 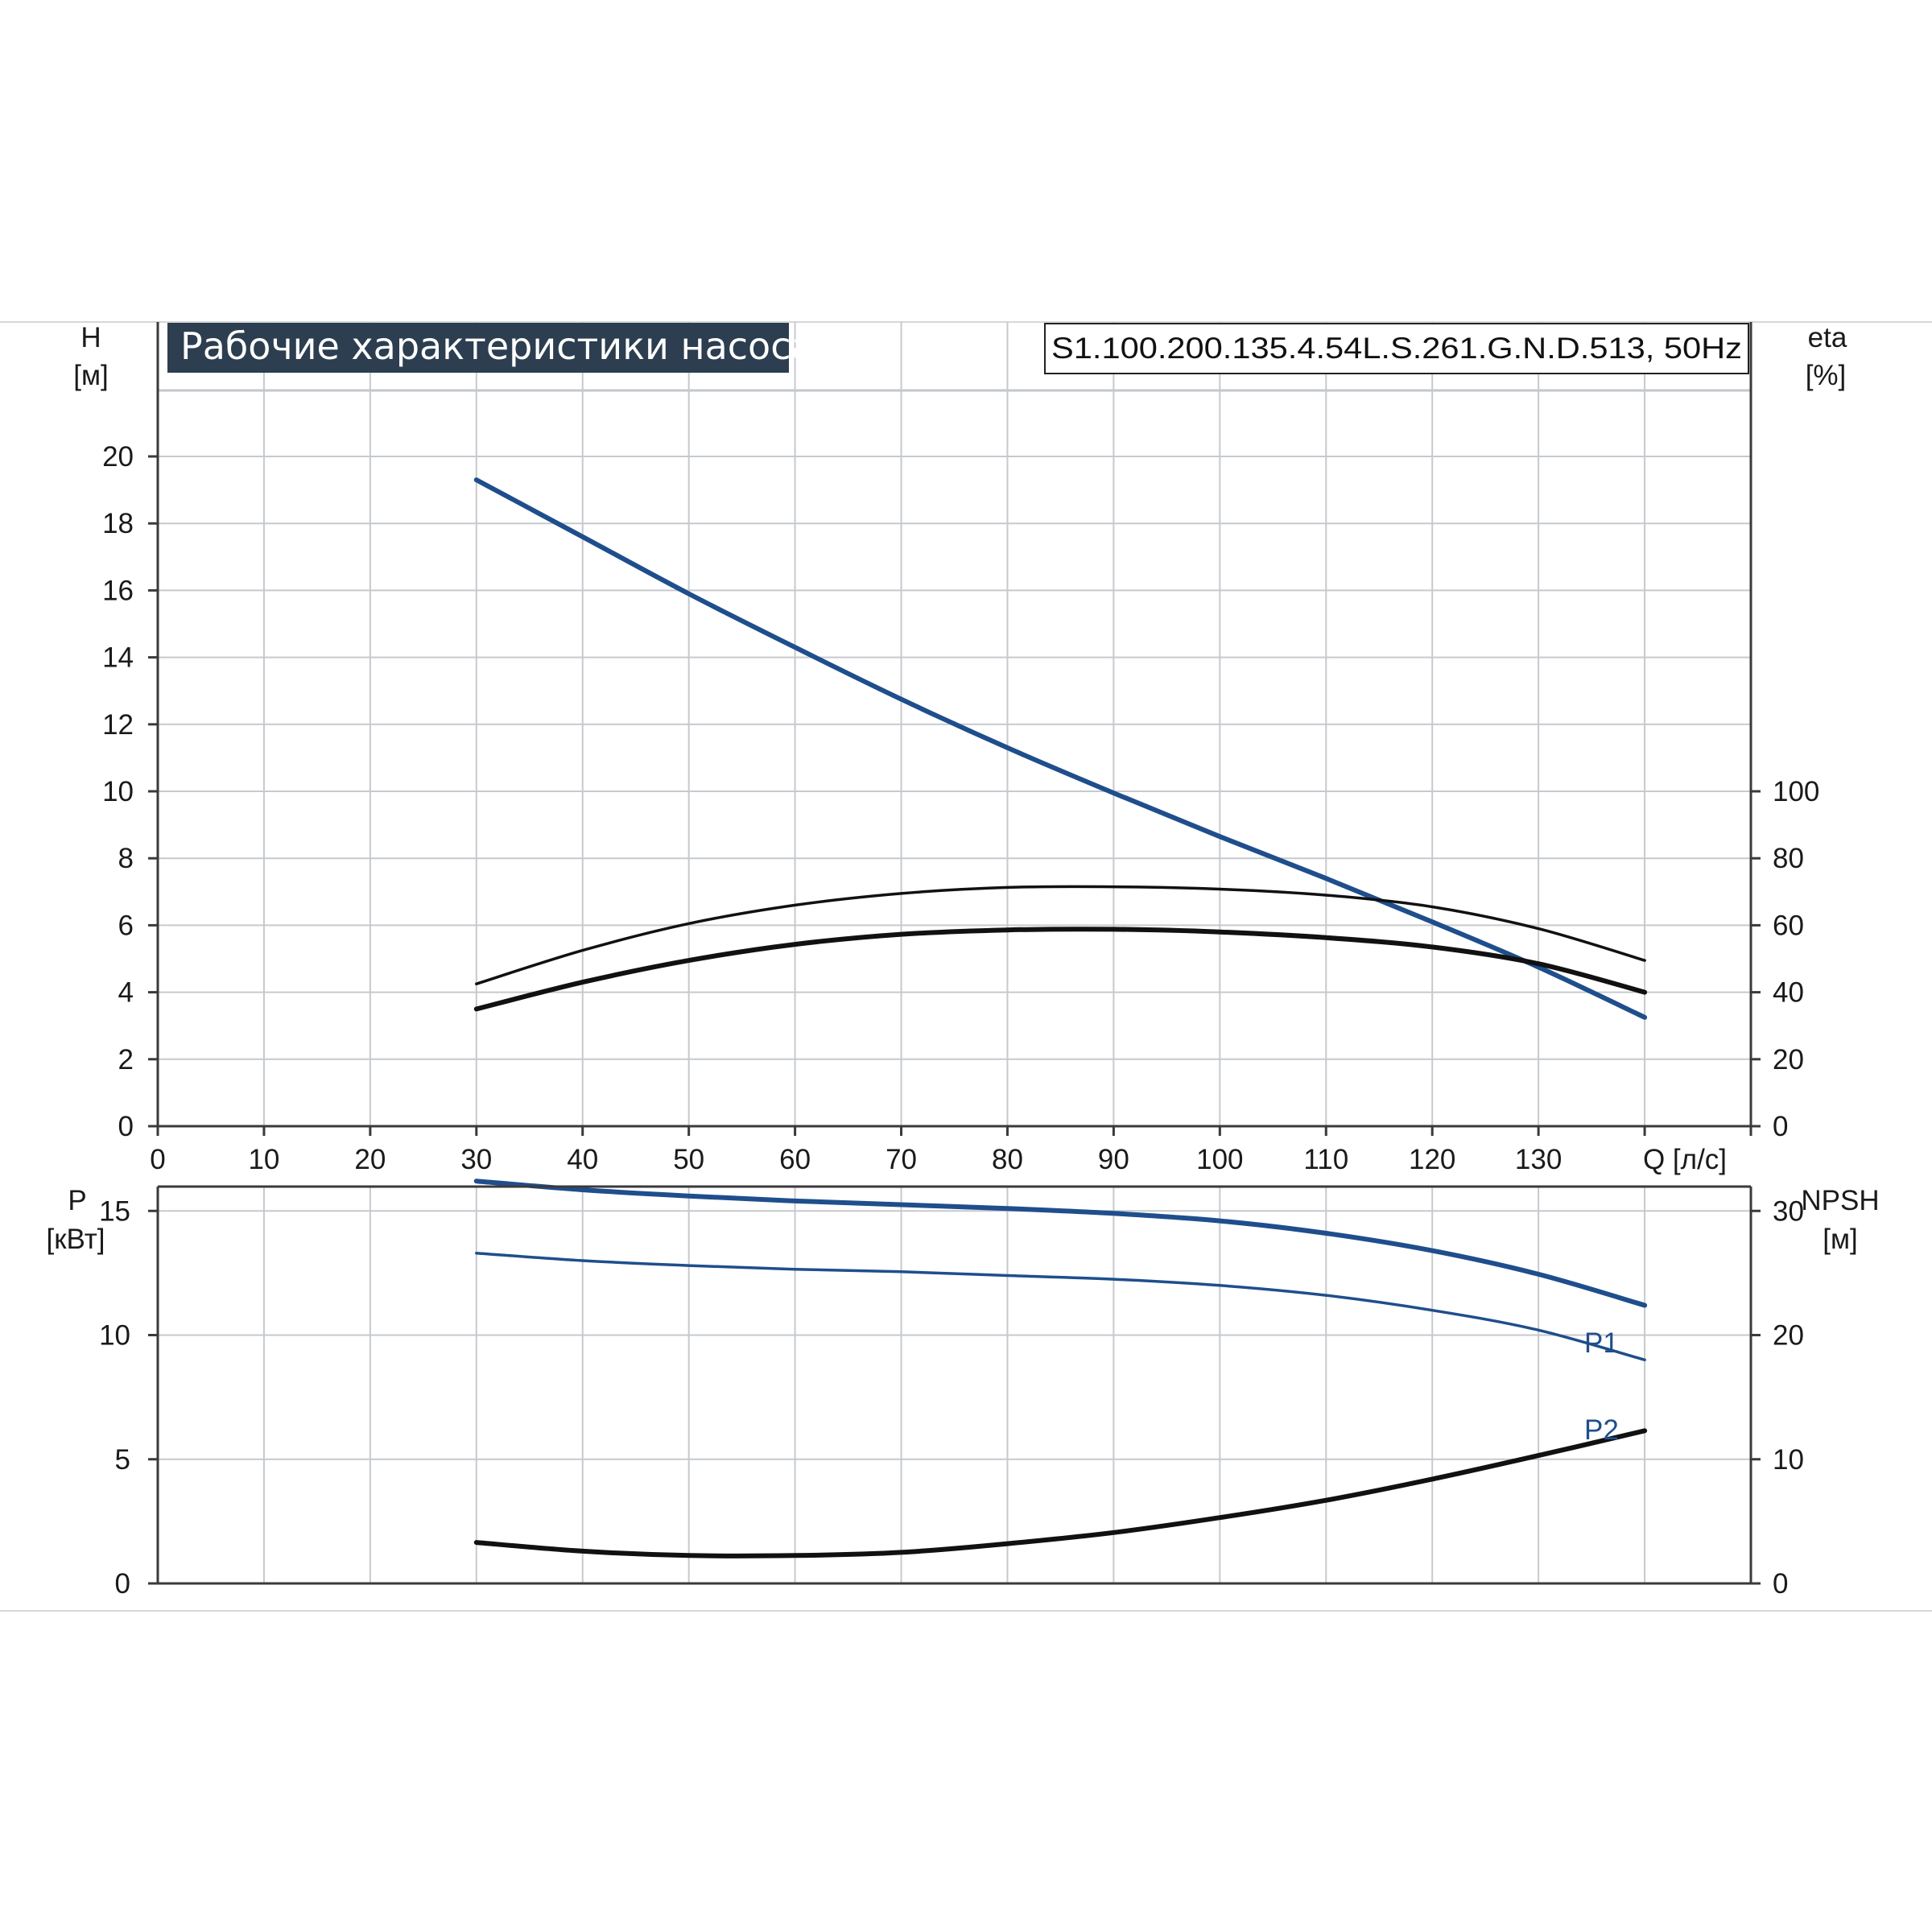 I want to click on y2-tick-label: 40, so click(x=1788, y=993).